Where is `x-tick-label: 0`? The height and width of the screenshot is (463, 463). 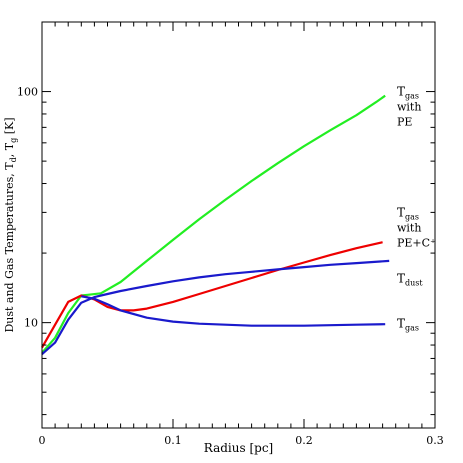
x-tick-label: 0 is located at coordinates (42, 440).